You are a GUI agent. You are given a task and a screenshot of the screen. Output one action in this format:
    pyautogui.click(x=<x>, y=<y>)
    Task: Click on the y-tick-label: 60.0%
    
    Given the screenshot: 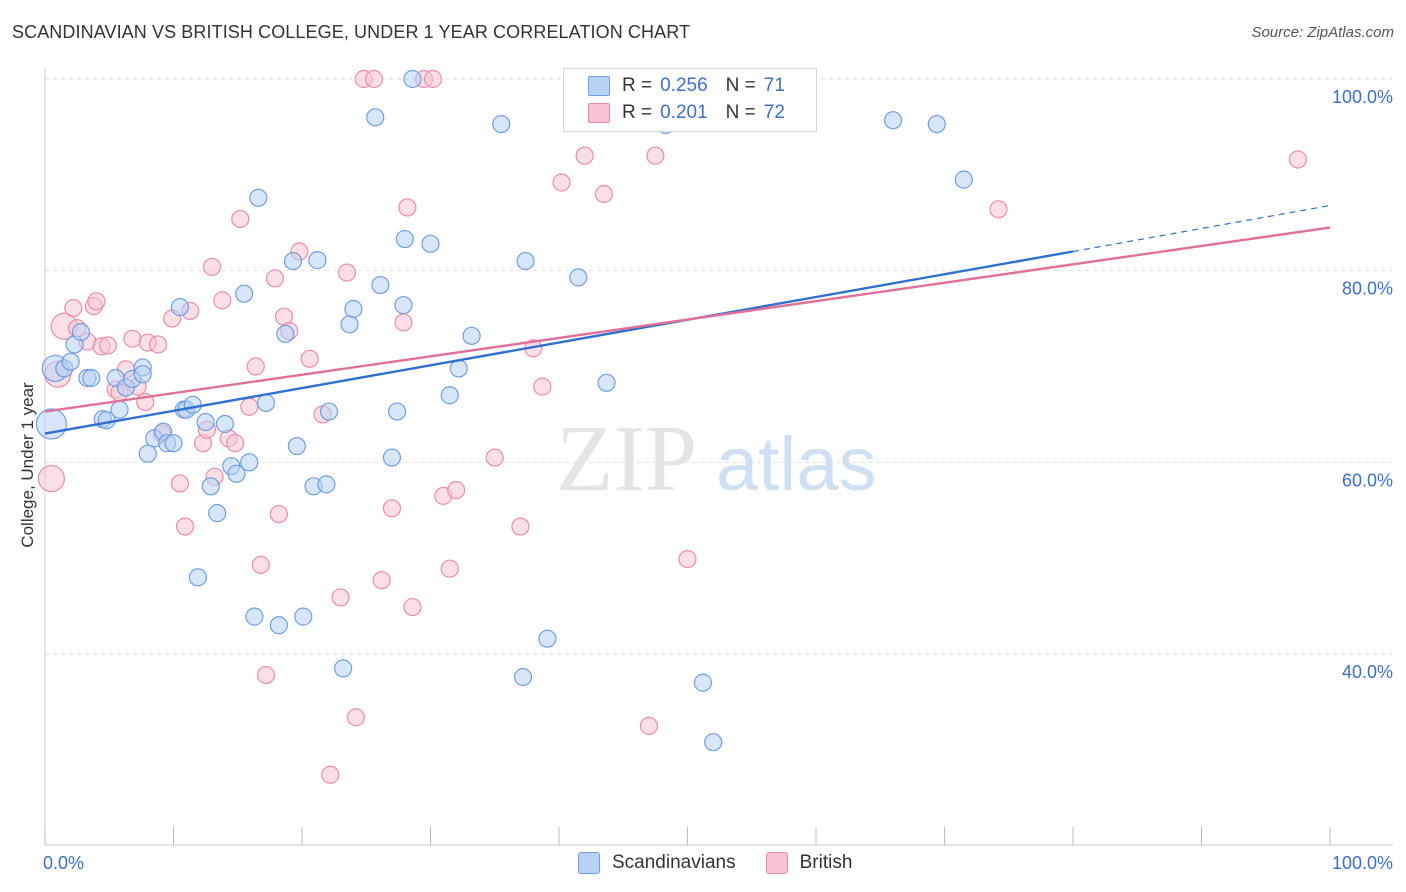 What is the action you would take?
    pyautogui.click(x=1367, y=480)
    